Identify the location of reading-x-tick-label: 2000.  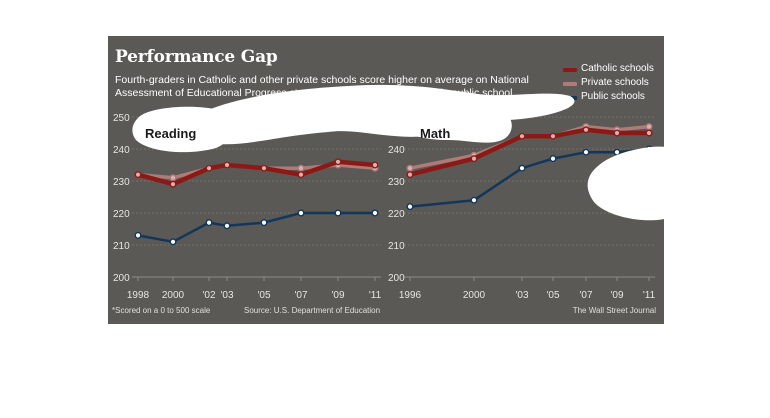
(173, 295).